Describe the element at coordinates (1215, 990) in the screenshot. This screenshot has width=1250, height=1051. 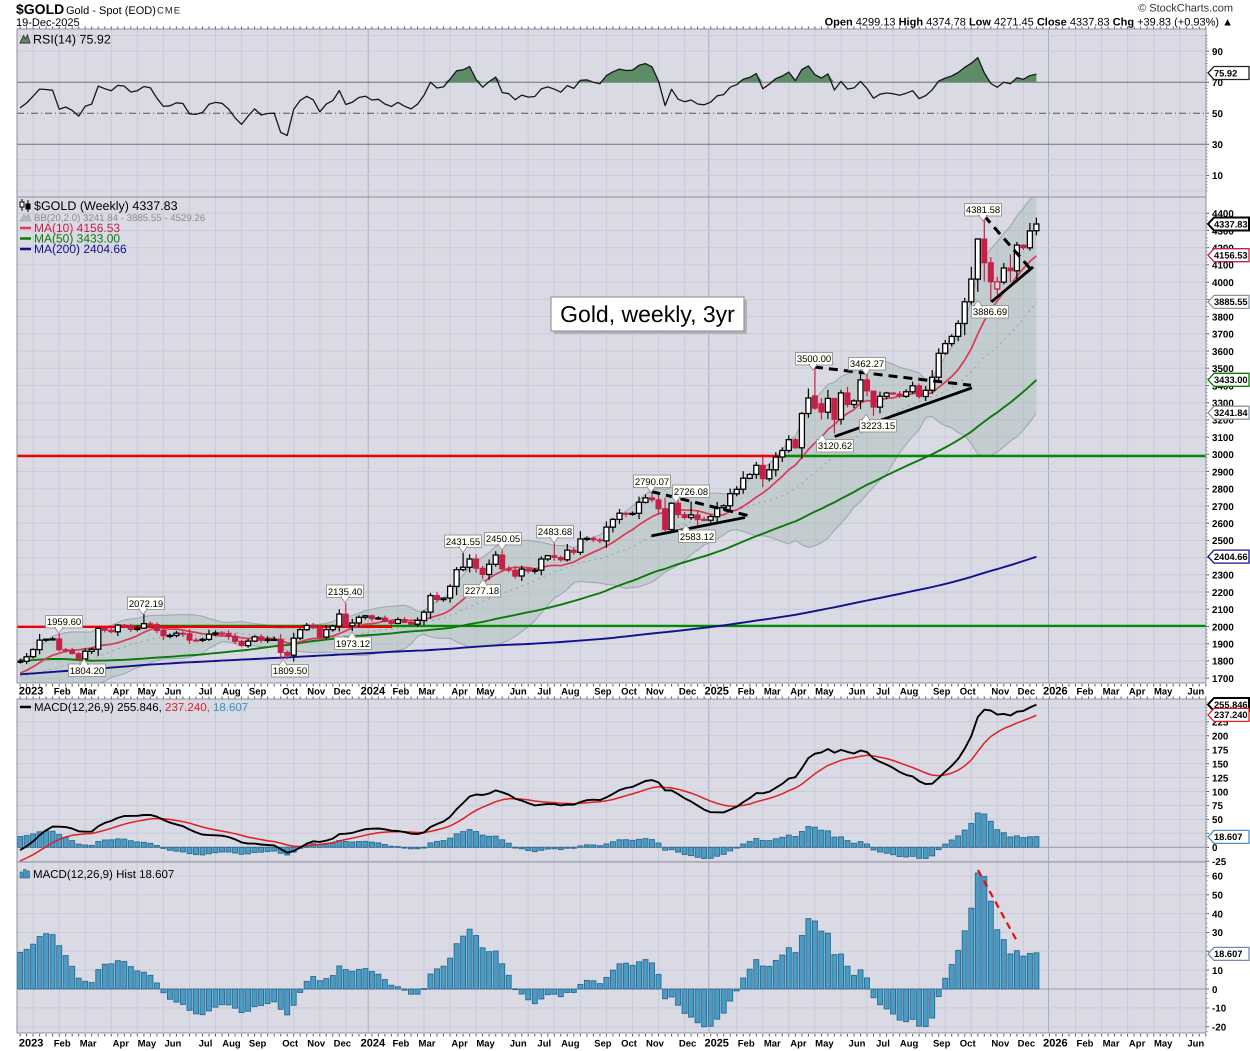
I see `svg-text: 0` at that location.